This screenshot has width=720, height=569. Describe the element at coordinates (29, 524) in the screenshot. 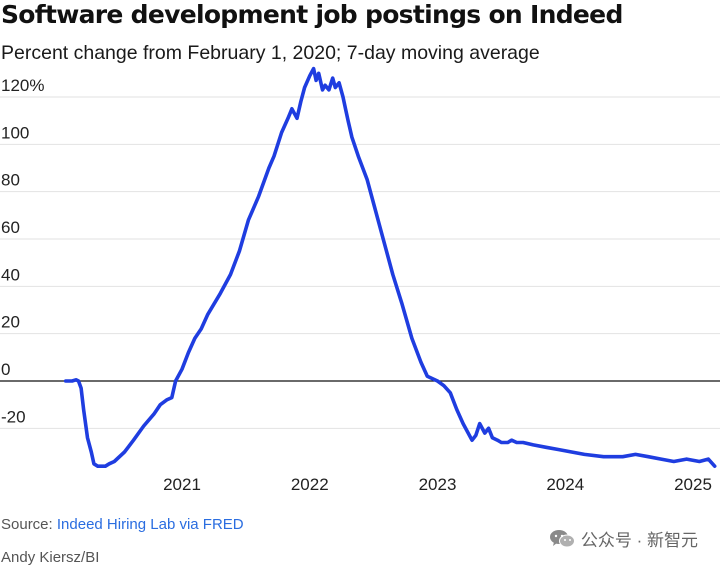

I see `source-prefix: Source:` at that location.